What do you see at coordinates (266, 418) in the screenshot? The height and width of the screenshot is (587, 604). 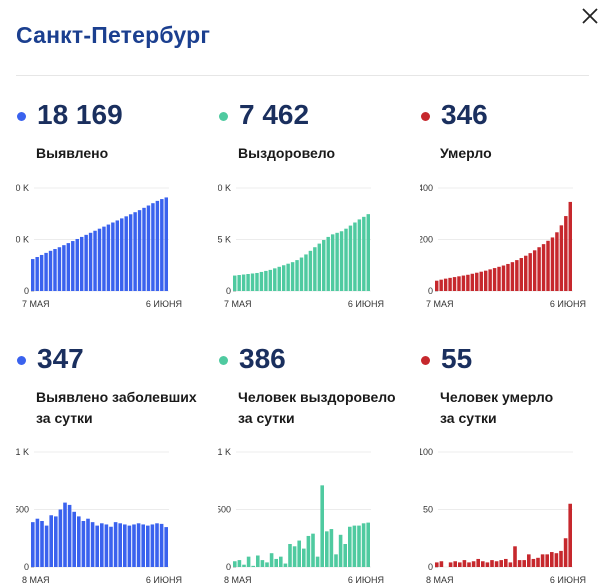 I see `daily-recovered-label-line2: за сутки` at bounding box center [266, 418].